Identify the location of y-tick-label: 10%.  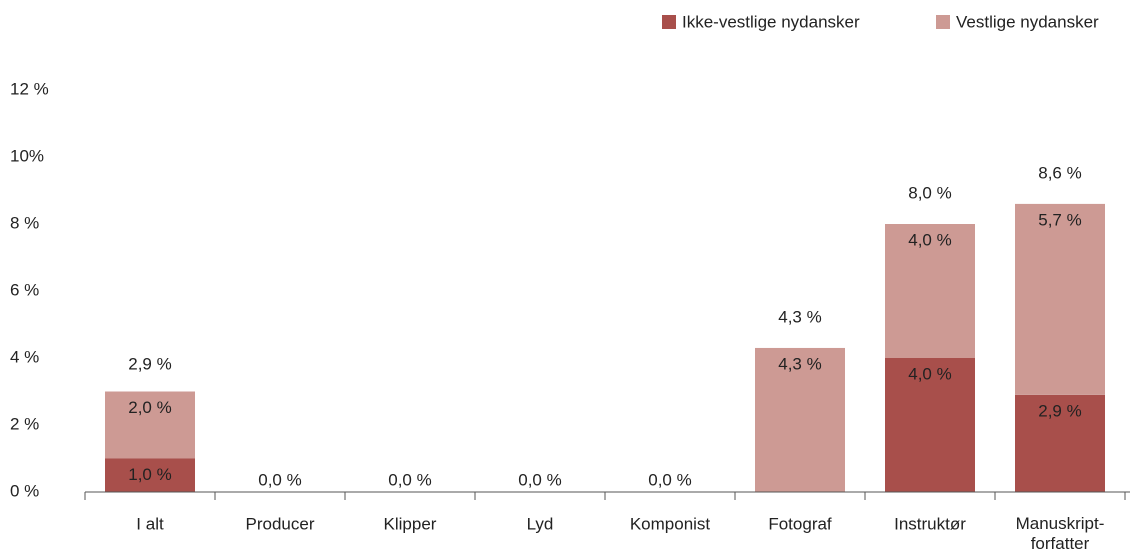
(27, 155).